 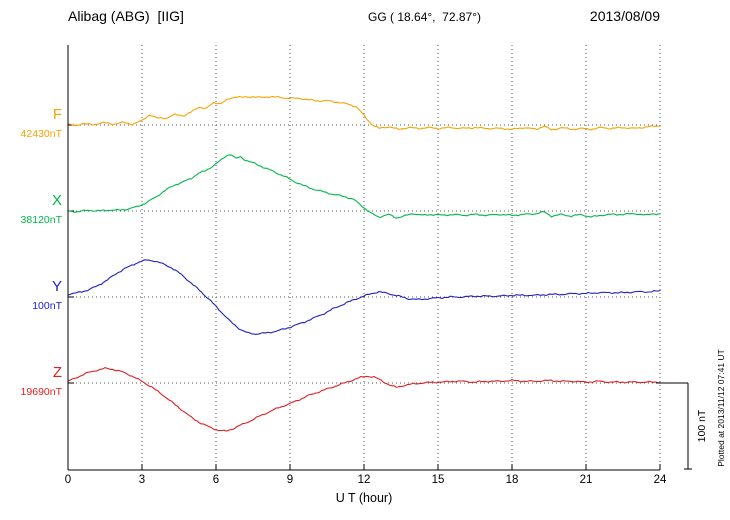 I want to click on x-axis-label: U T (hour), so click(x=364, y=498).